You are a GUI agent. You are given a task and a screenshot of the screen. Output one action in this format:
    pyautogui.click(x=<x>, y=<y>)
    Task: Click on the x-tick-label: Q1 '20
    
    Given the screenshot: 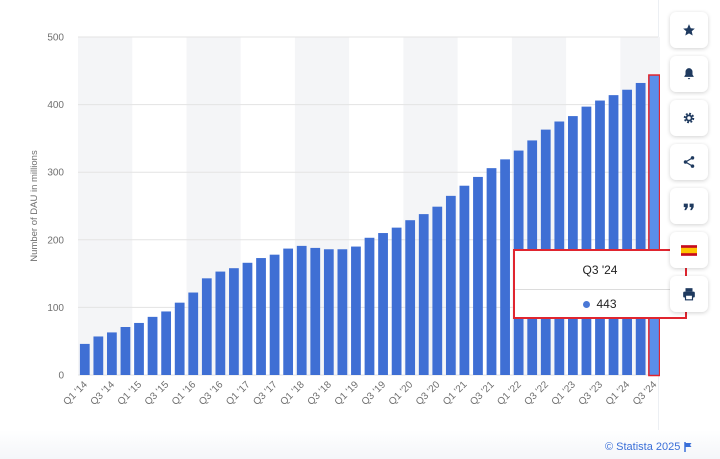 What is the action you would take?
    pyautogui.click(x=401, y=393)
    